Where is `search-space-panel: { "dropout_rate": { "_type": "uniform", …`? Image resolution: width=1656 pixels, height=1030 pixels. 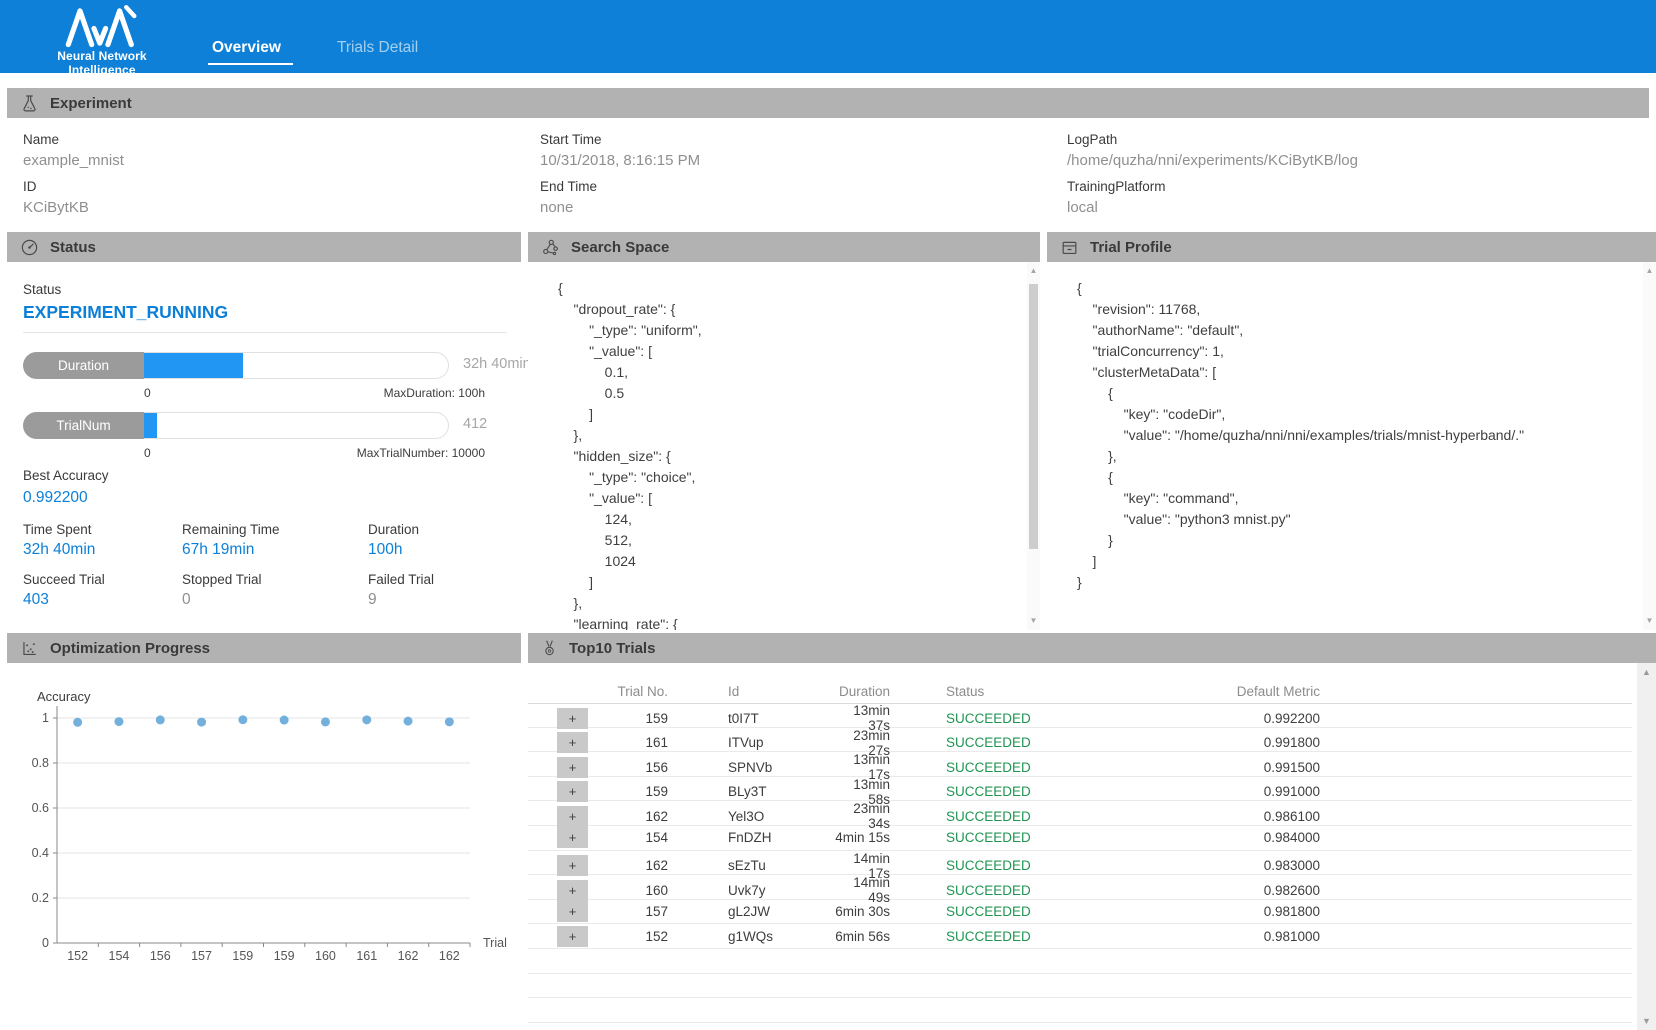
search-space-panel: { "dropout_rate": { "_type": "uniform", … is located at coordinates (784, 446).